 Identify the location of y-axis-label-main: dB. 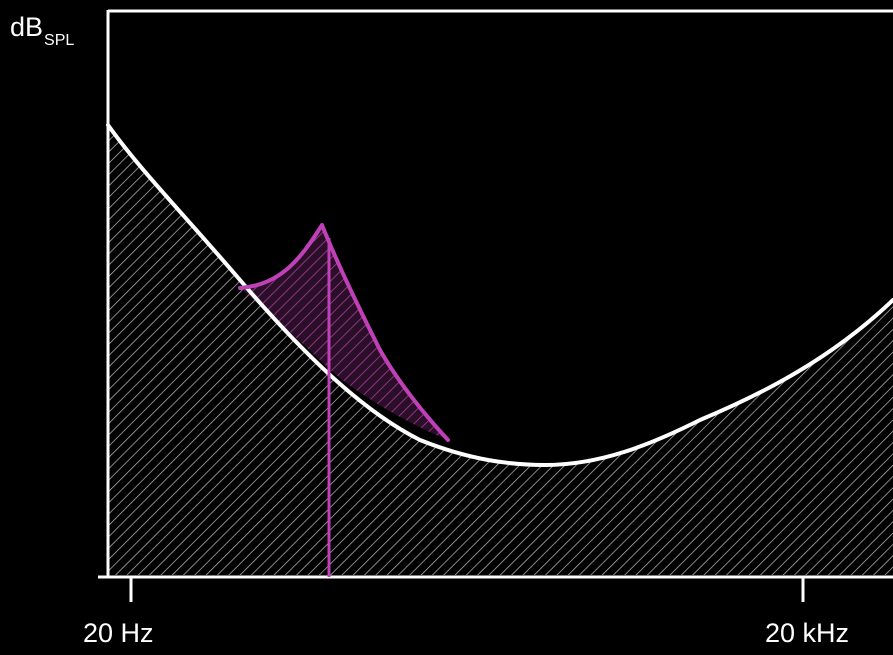
(27, 27).